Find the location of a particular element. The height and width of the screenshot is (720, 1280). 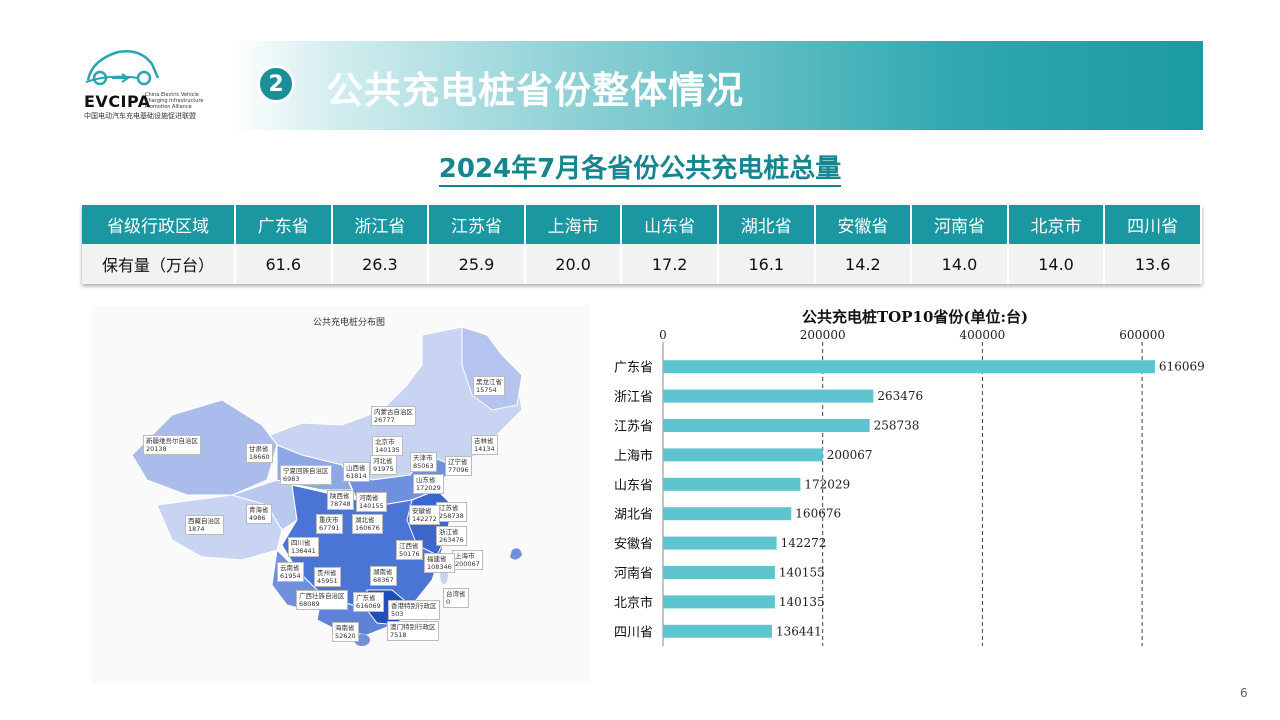

map-label-value: 52620 is located at coordinates (345, 636).